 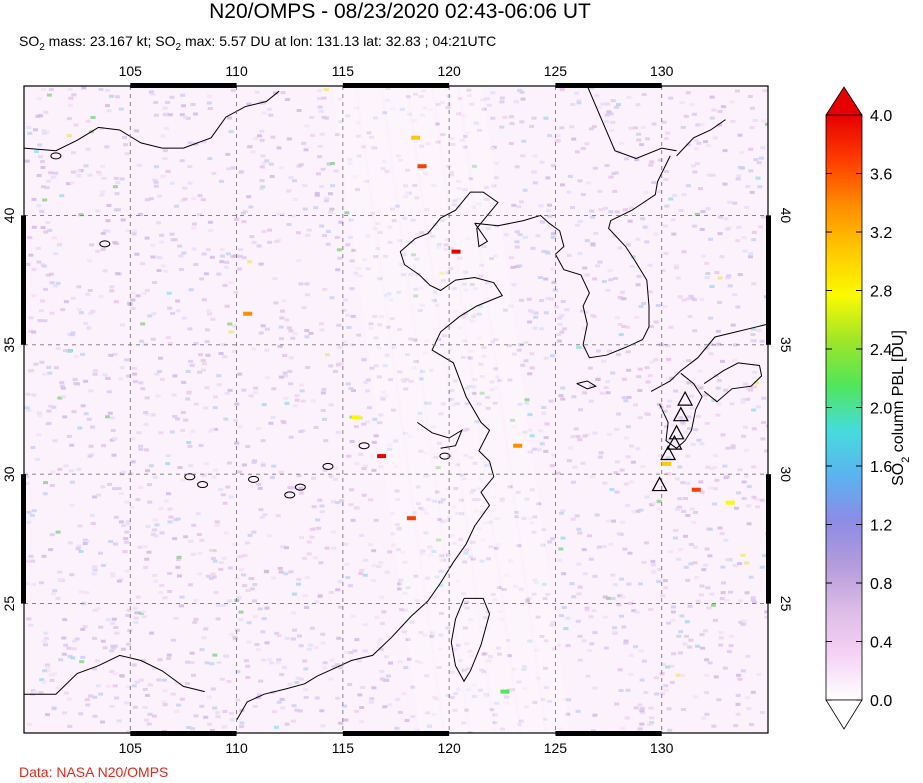 I want to click on volcano-marker, so click(x=676, y=432).